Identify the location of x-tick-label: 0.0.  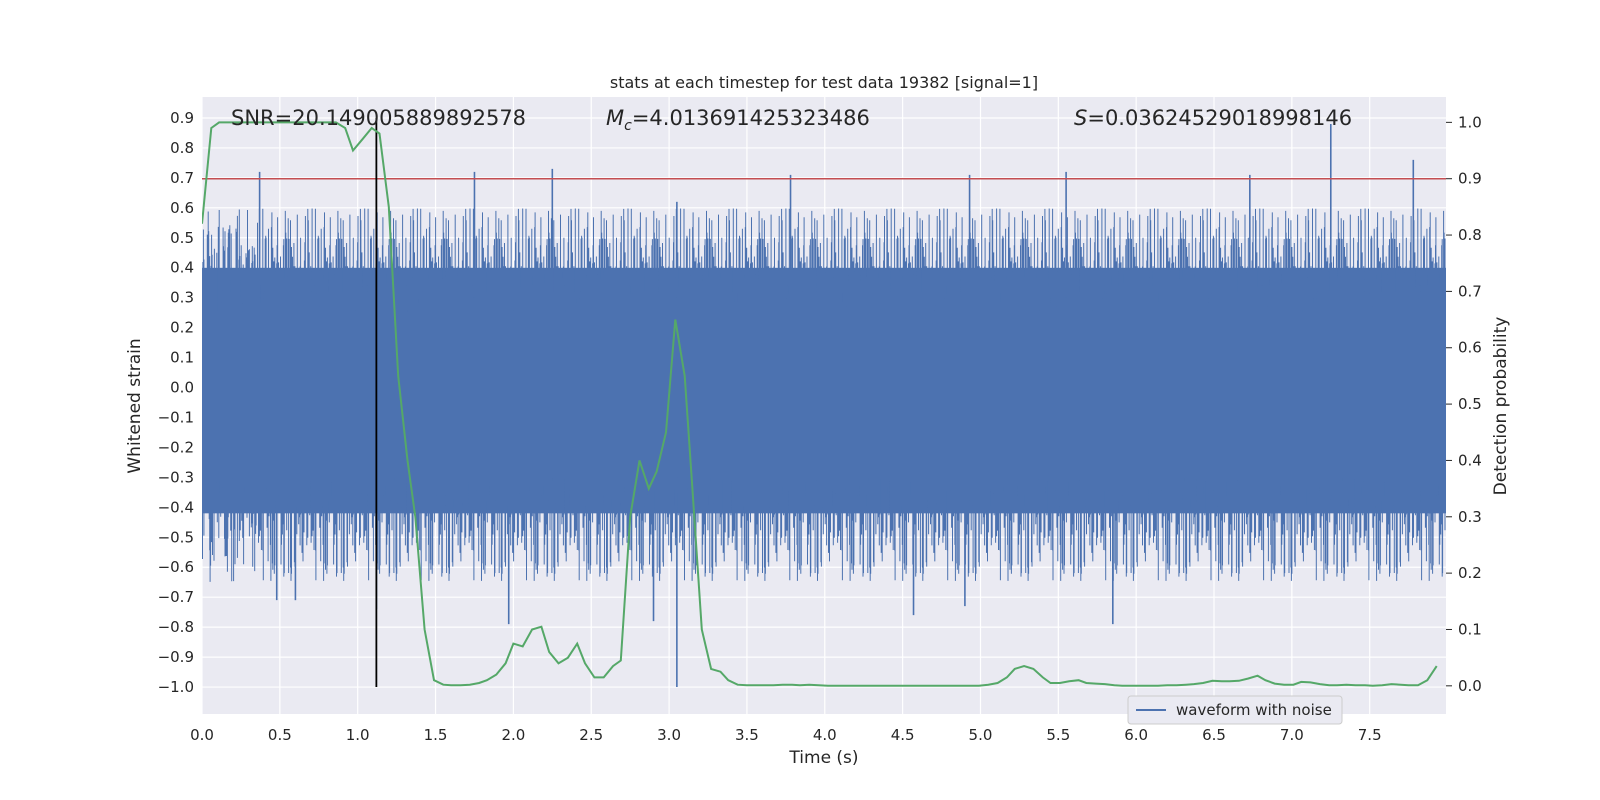
(202, 735).